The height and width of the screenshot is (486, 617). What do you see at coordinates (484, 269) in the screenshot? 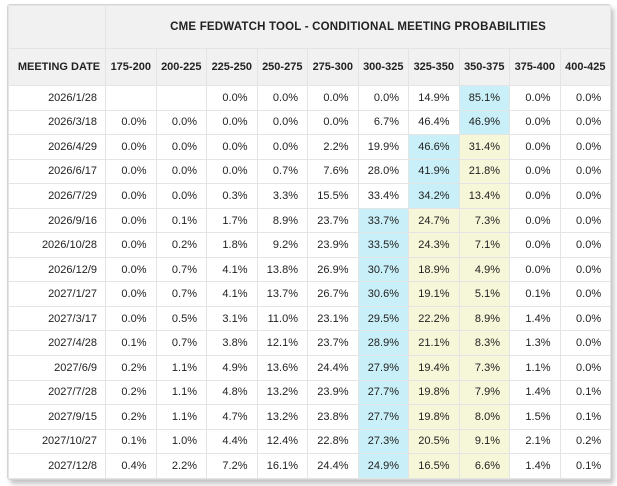
I see `probability-cell: 4.9%` at bounding box center [484, 269].